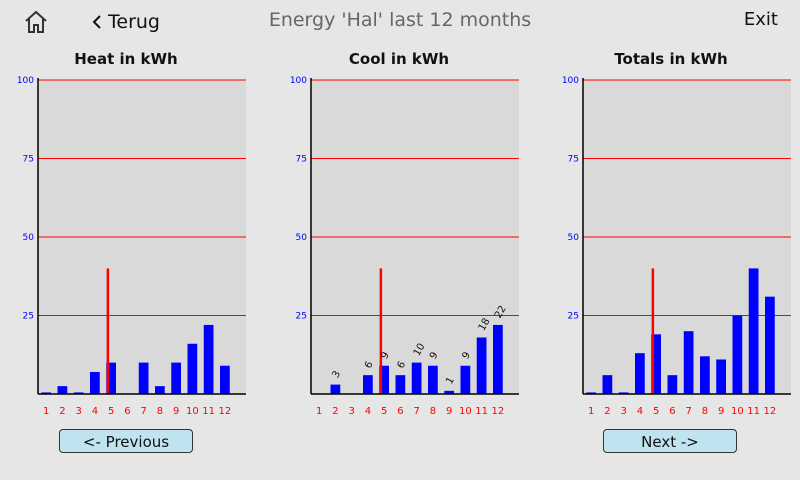 The height and width of the screenshot is (480, 800). What do you see at coordinates (96, 22) in the screenshot?
I see `chevron-left-icon` at bounding box center [96, 22].